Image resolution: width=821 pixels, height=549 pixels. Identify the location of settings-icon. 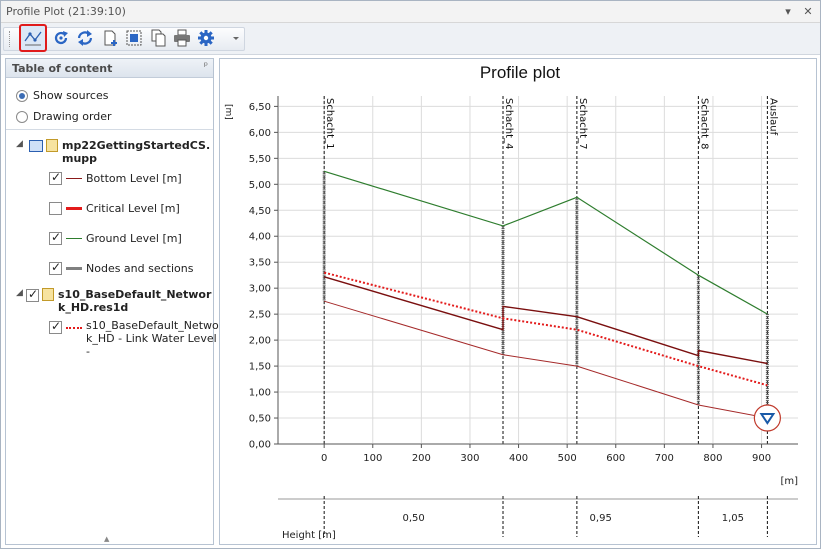
(206, 38).